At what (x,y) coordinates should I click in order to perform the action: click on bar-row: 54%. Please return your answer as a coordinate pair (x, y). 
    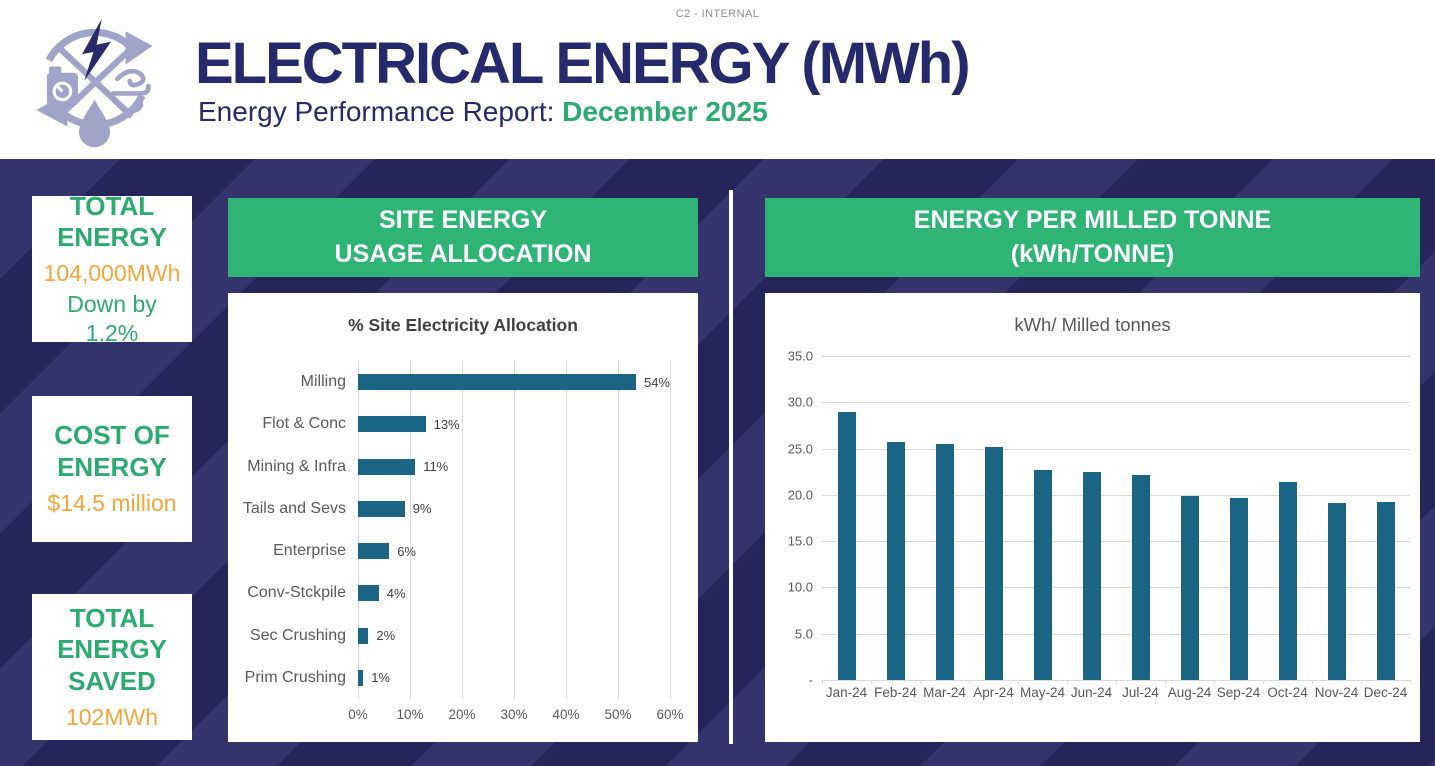
    Looking at the image, I should click on (514, 382).